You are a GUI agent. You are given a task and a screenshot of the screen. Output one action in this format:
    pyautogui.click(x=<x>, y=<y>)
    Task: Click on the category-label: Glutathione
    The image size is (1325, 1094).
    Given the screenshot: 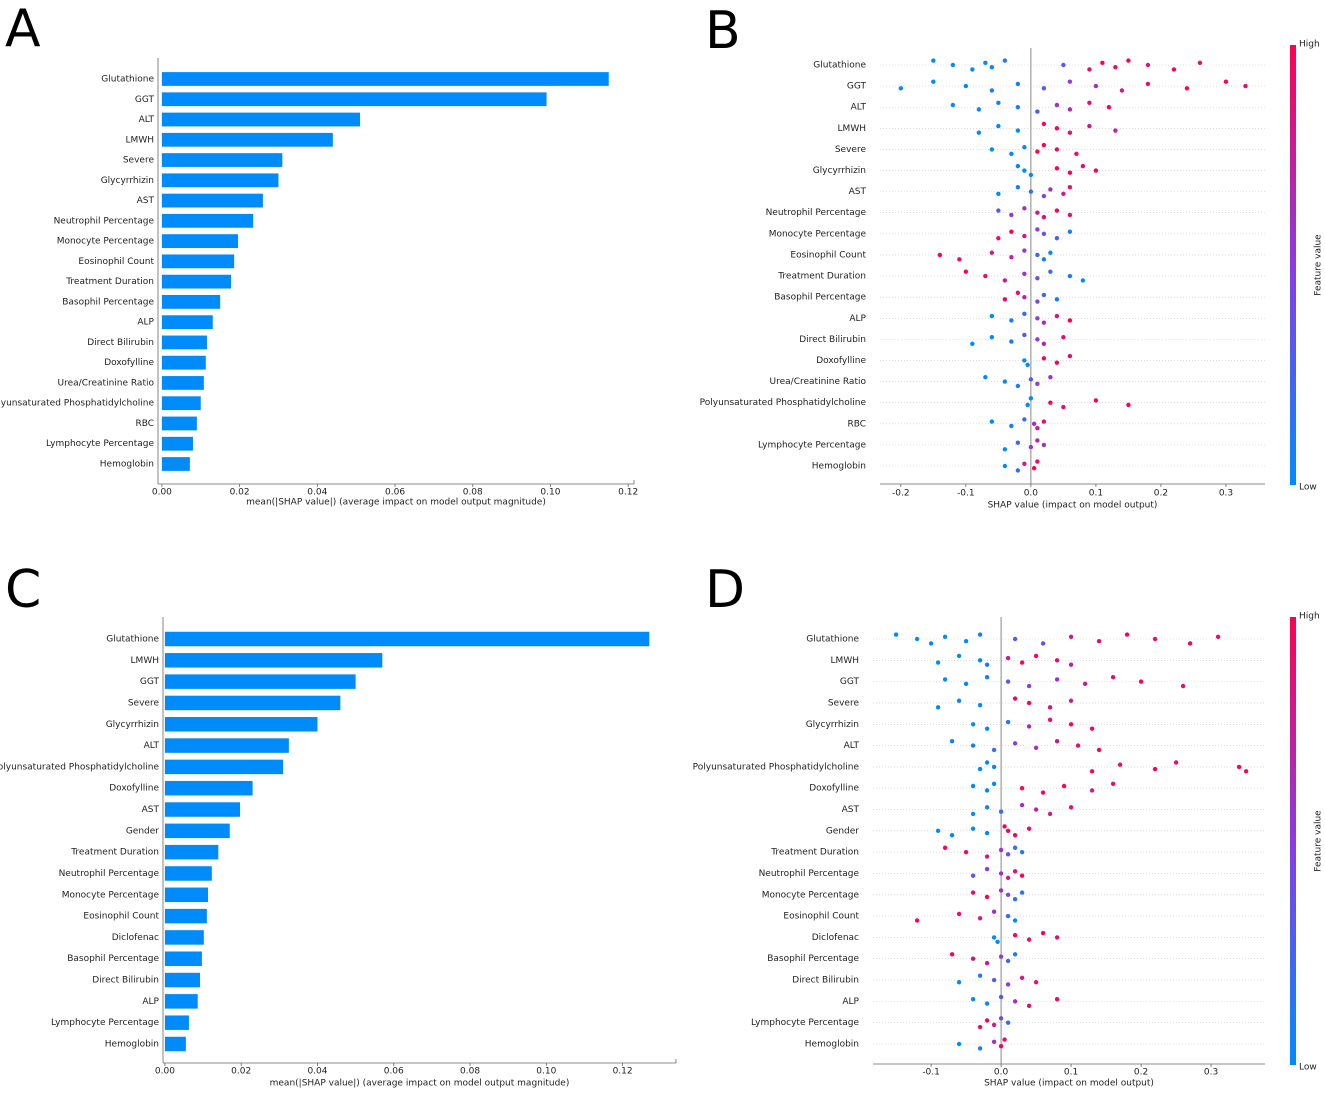 What is the action you would take?
    pyautogui.click(x=127, y=80)
    